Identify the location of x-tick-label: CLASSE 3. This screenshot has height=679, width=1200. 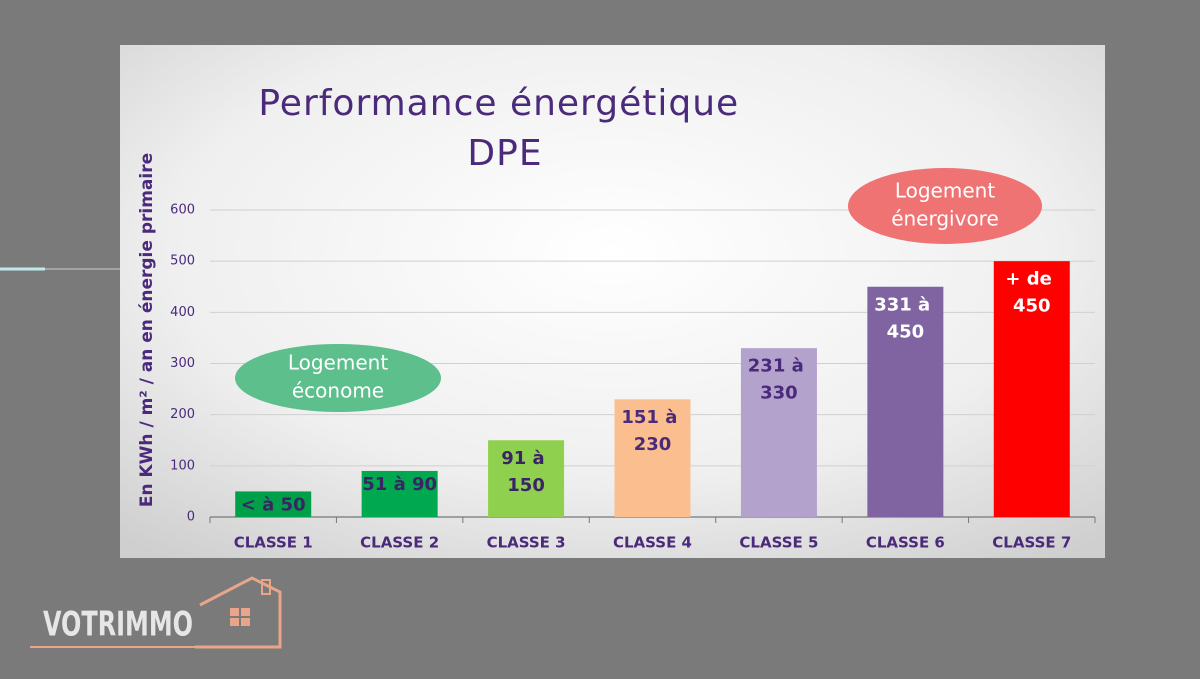
(526, 543).